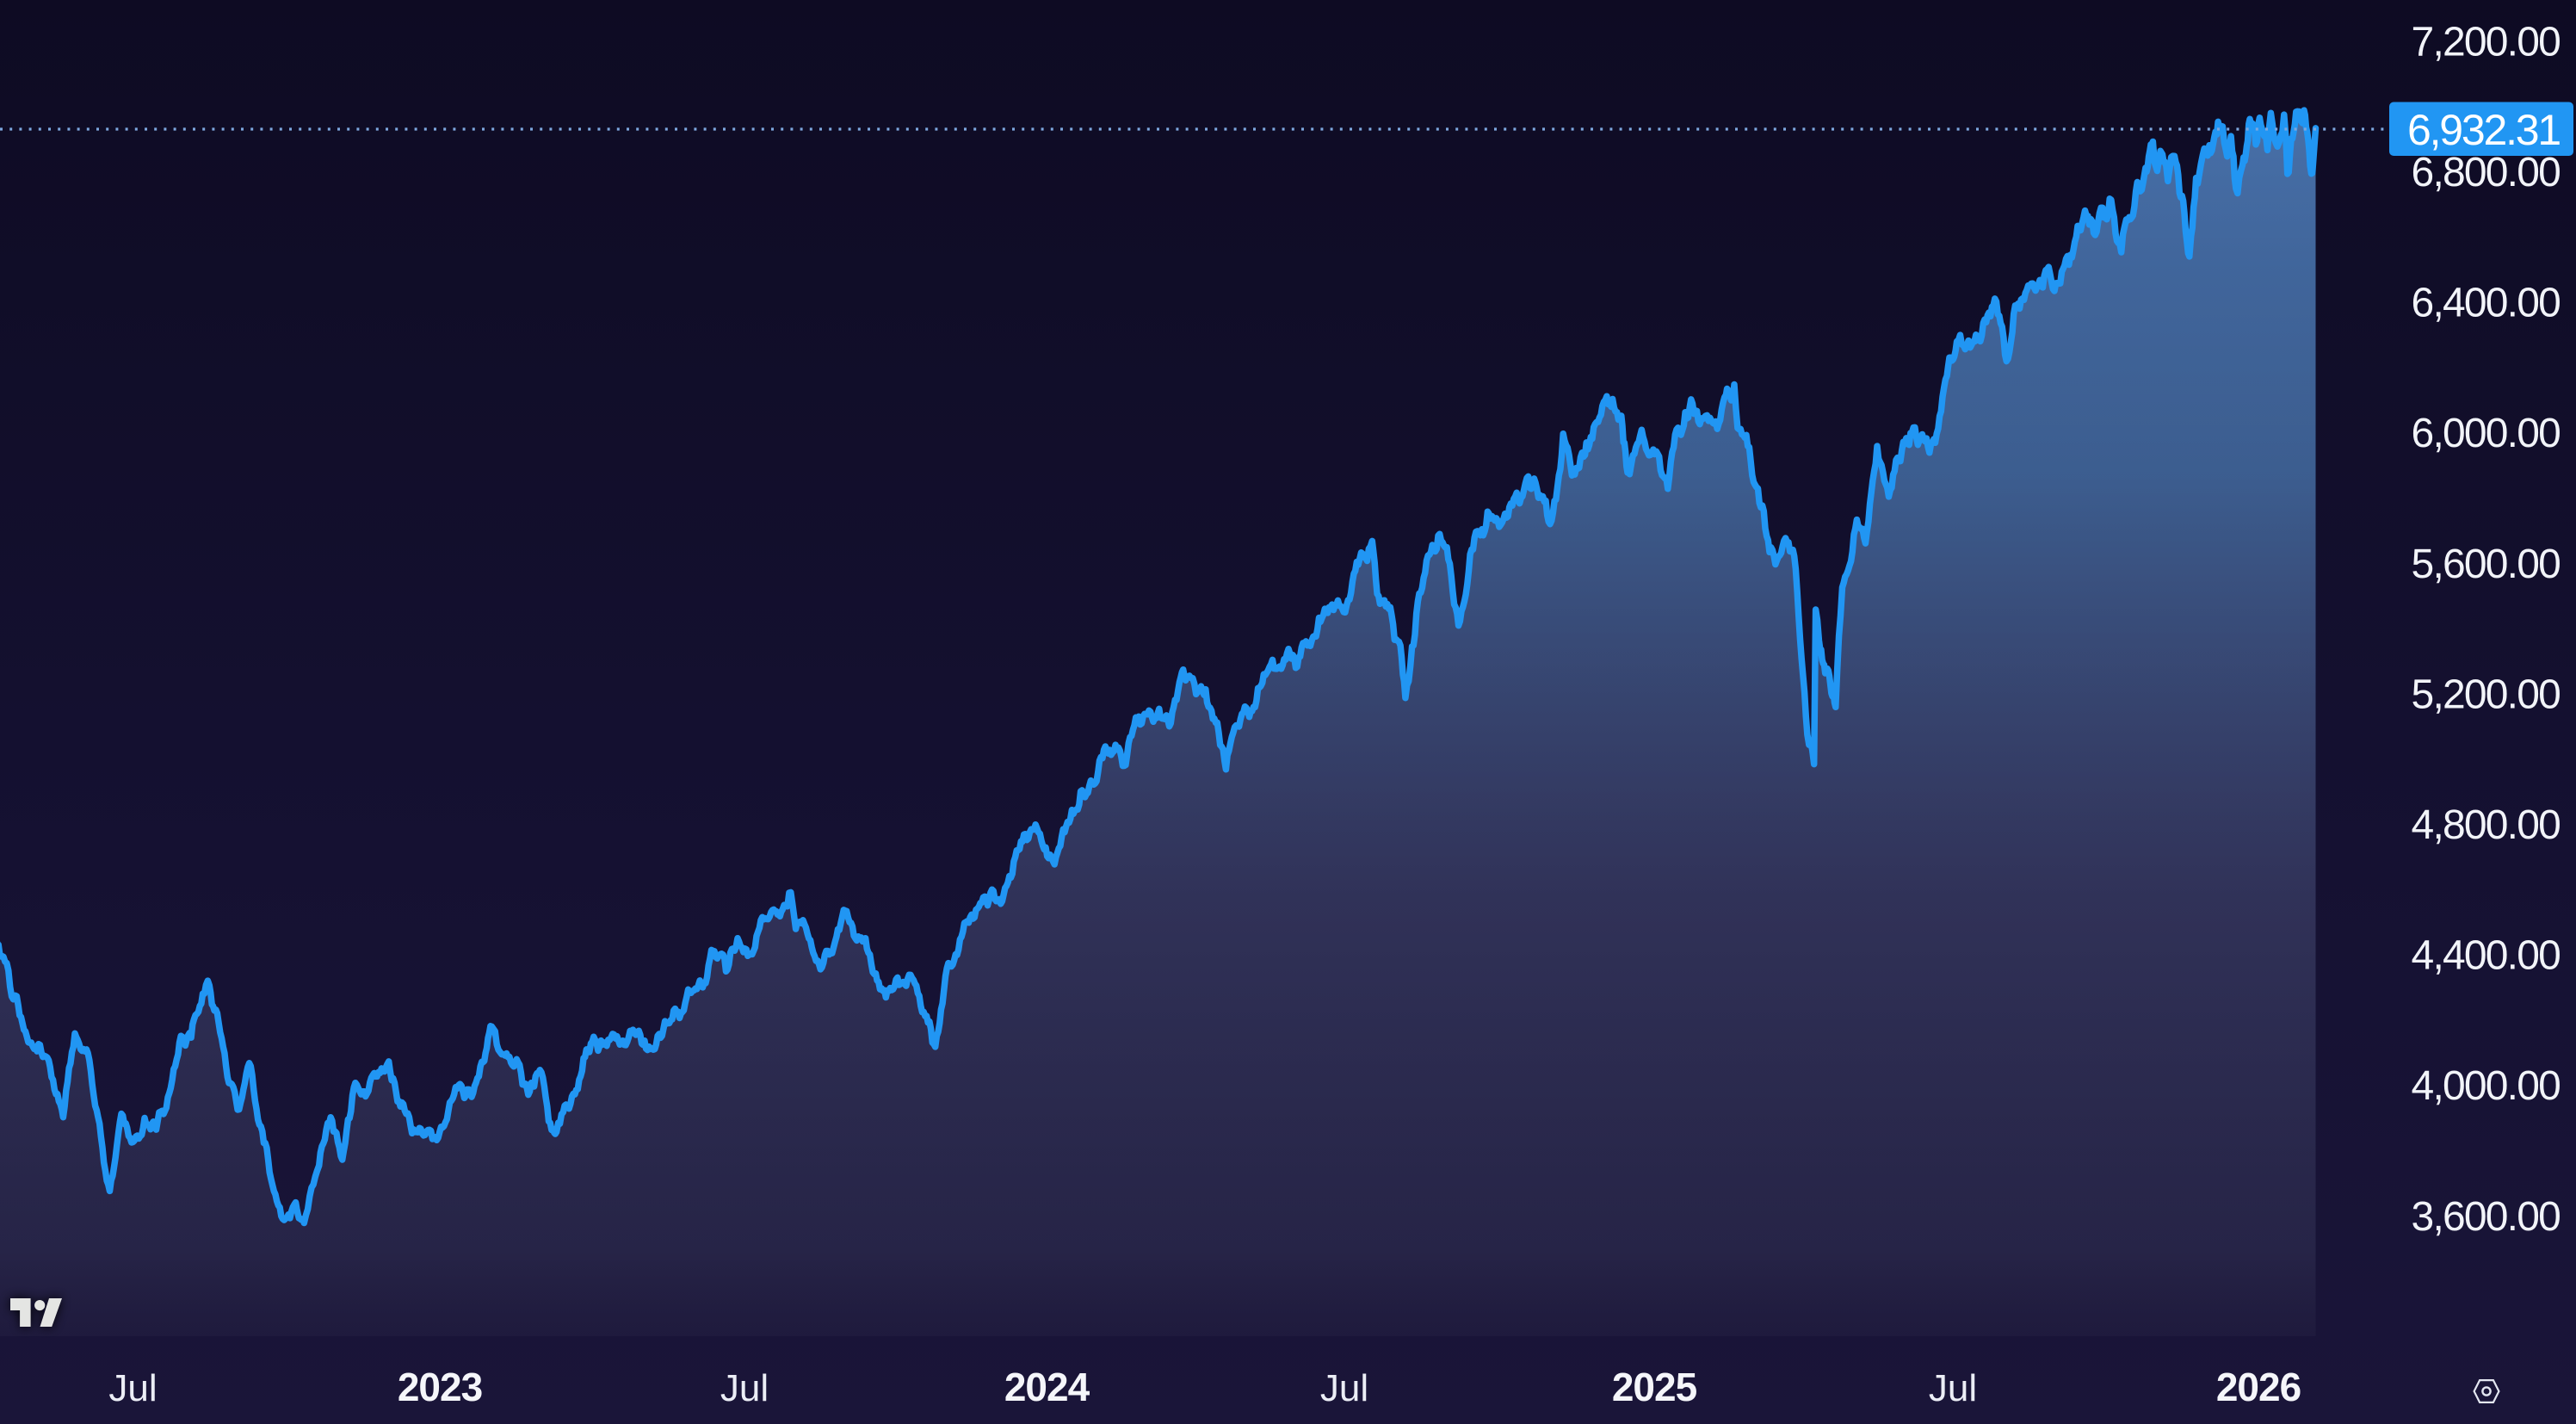 This screenshot has height=1424, width=2576. Describe the element at coordinates (1654, 1387) in the screenshot. I see `svg-text: 2025` at that location.